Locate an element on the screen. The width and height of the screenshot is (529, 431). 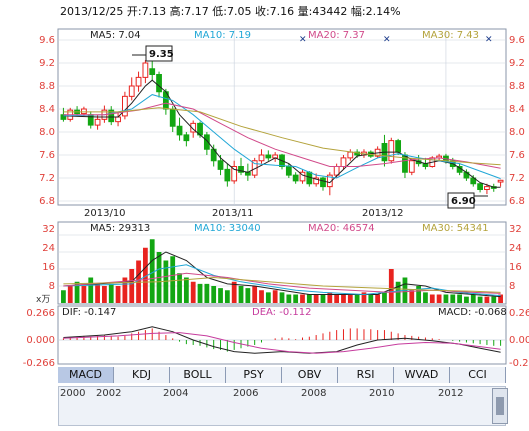
tab-boll: BOLL is located at coordinates (198, 375).